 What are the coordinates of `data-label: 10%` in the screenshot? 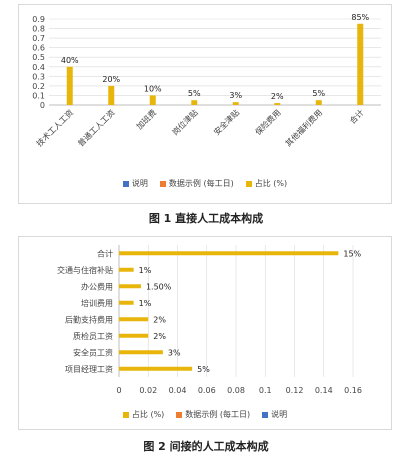 It's located at (153, 88).